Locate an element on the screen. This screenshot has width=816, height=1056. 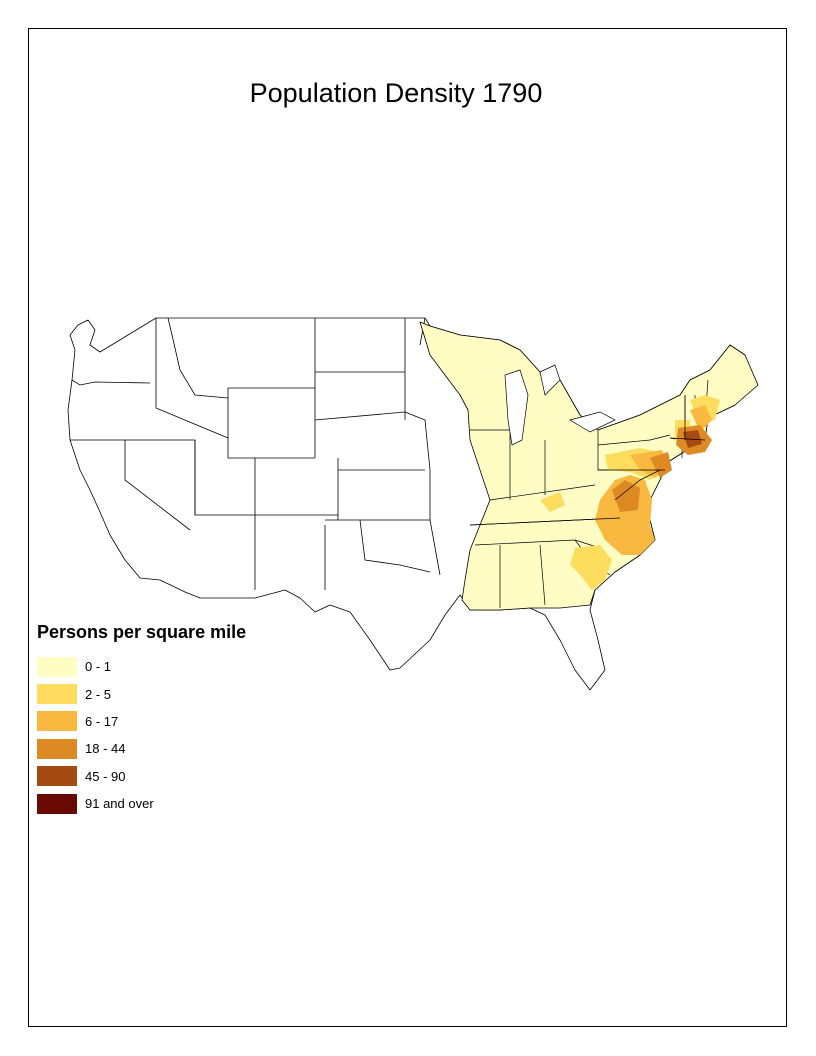
legend-item: 0 - 1 is located at coordinates (141, 666).